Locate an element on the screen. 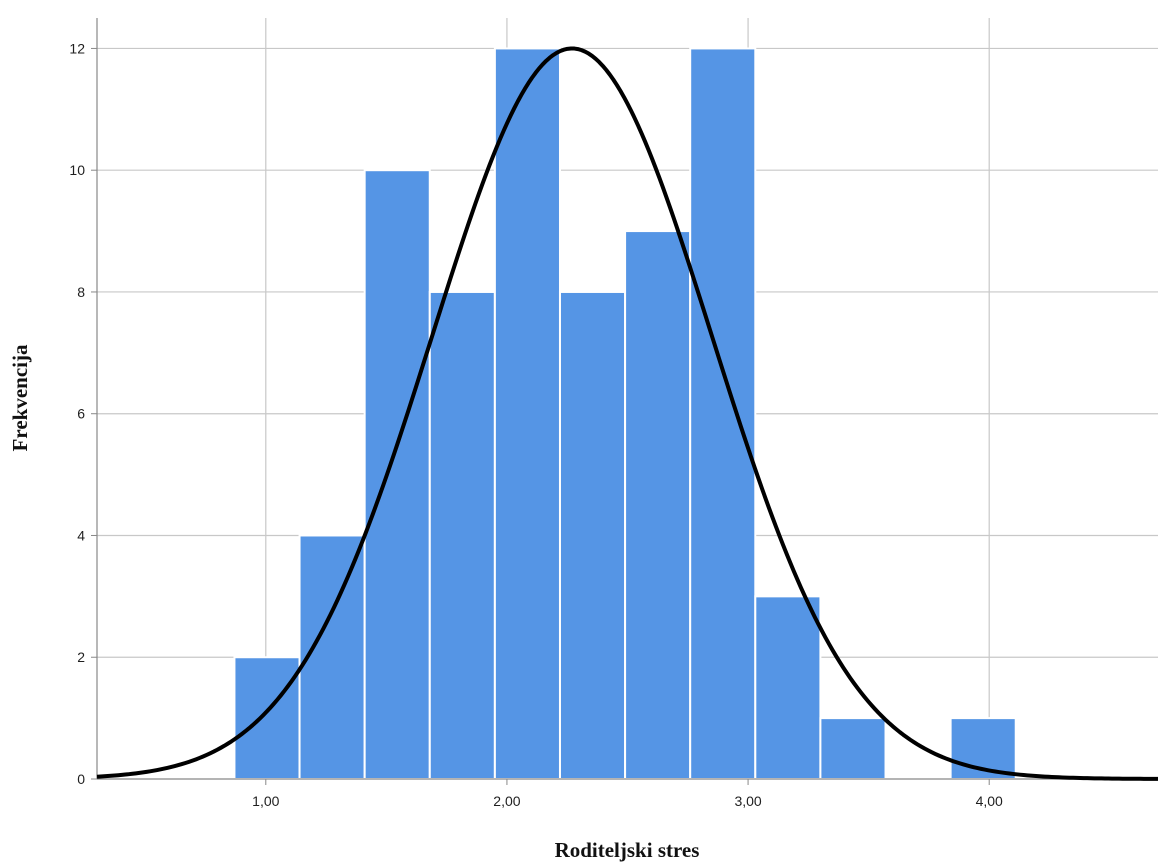 This screenshot has width=1158, height=868. y-tick-labels: 0 2 4 6 8 10 12 is located at coordinates (77, 413).